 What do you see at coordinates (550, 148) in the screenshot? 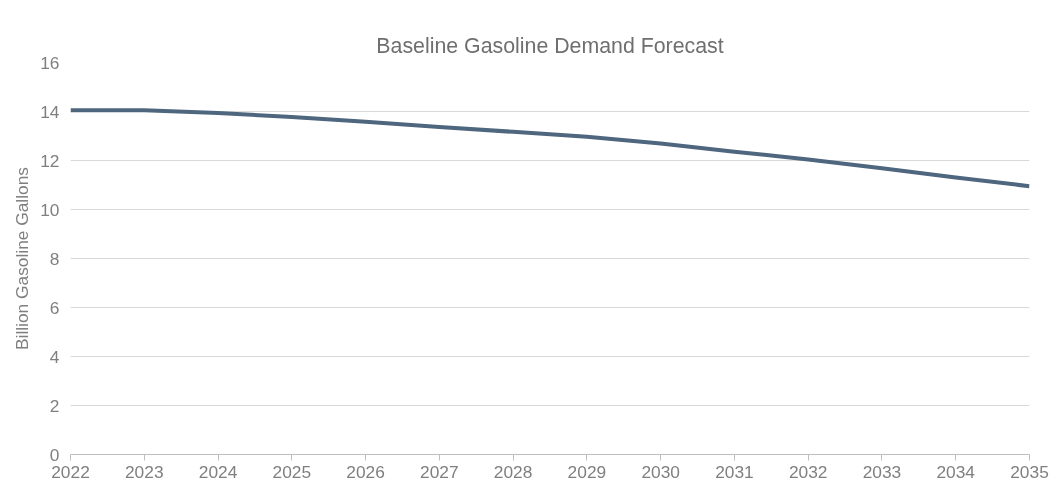
I see `line-series` at bounding box center [550, 148].